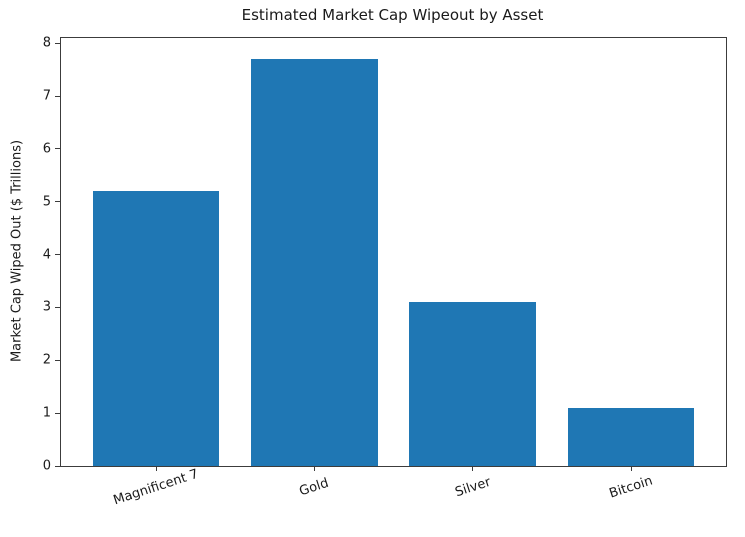 Image resolution: width=745 pixels, height=537 pixels. I want to click on y-tick-label: 6, so click(46, 149).